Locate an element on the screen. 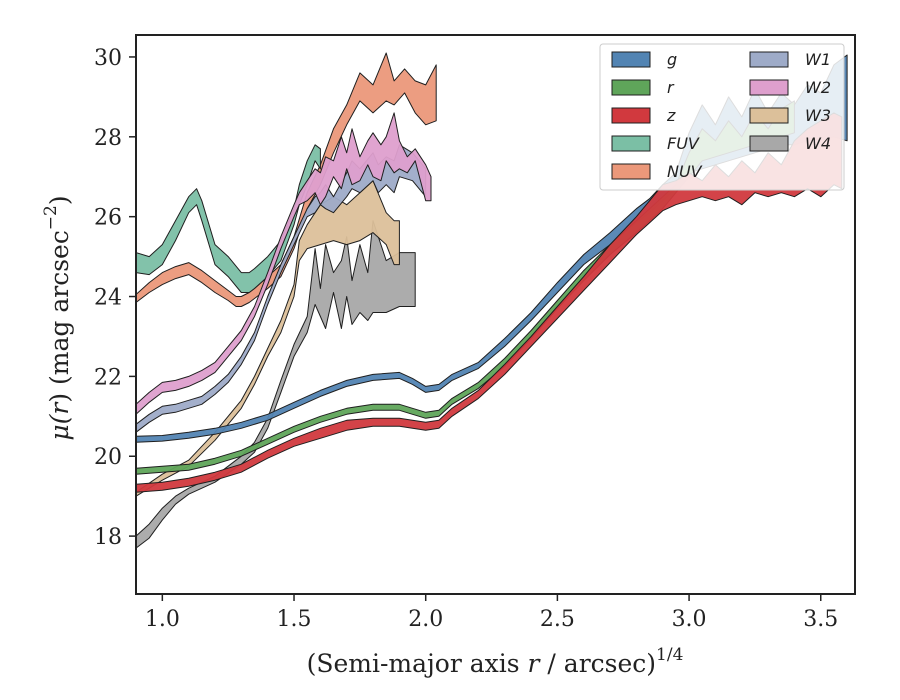  legend-swatch-r is located at coordinates (631, 87).